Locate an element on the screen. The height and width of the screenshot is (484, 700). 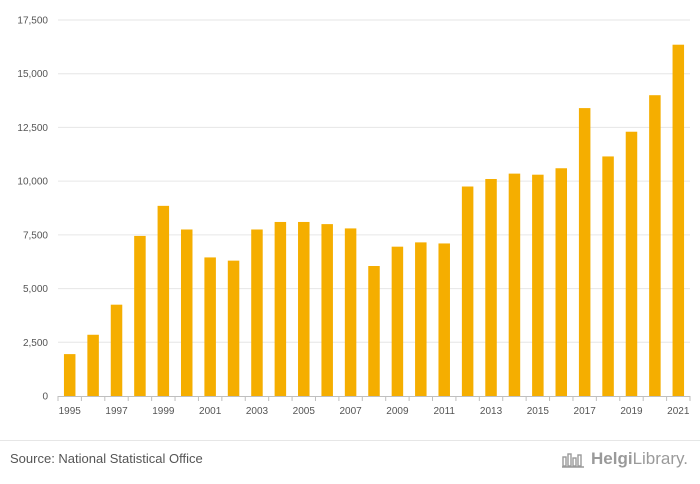
bar-1999 is located at coordinates (163, 300).